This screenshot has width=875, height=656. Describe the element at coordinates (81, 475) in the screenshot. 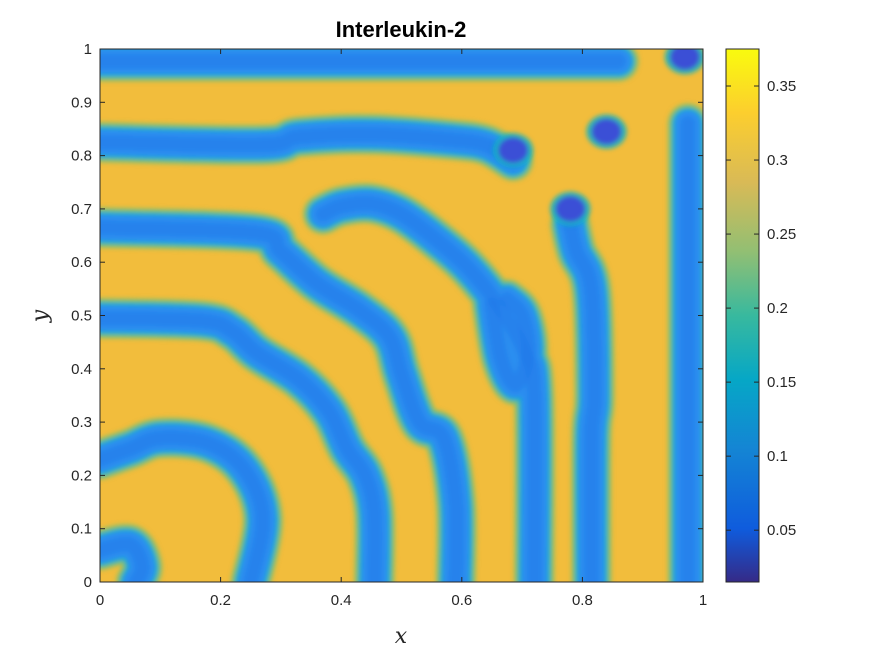

I see `y-tick-label-2: 0.2` at that location.